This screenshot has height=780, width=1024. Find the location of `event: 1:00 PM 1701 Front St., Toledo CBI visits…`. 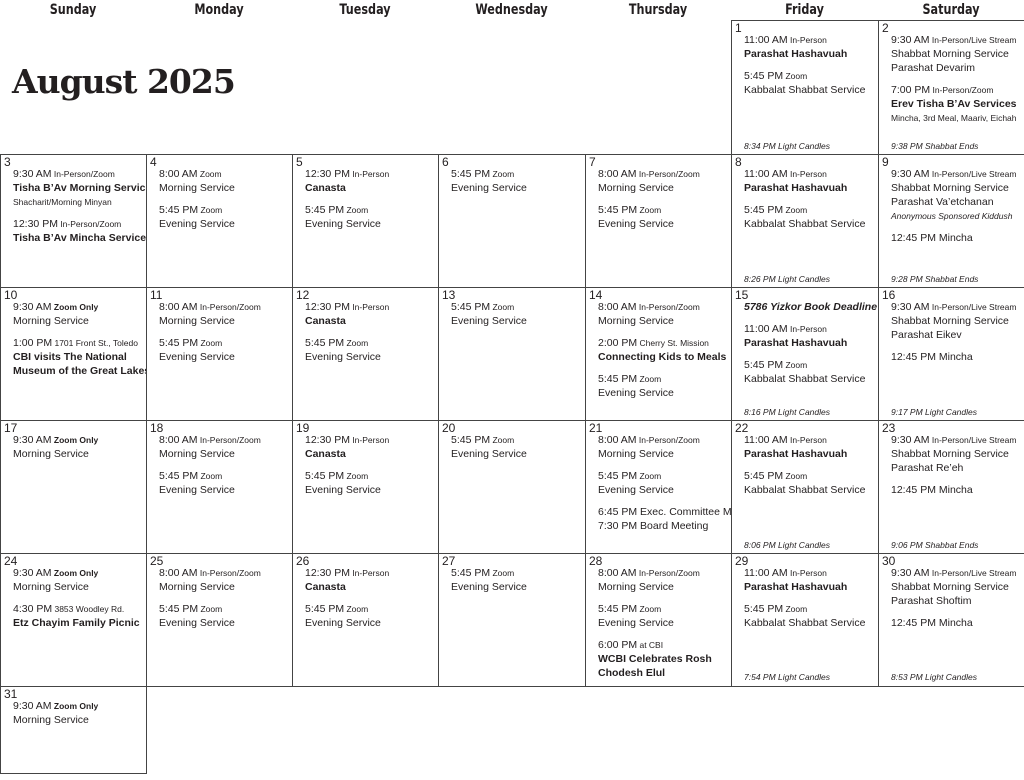

event: 1:00 PM 1701 Front St., Toledo CBI visits… is located at coordinates (80, 357).